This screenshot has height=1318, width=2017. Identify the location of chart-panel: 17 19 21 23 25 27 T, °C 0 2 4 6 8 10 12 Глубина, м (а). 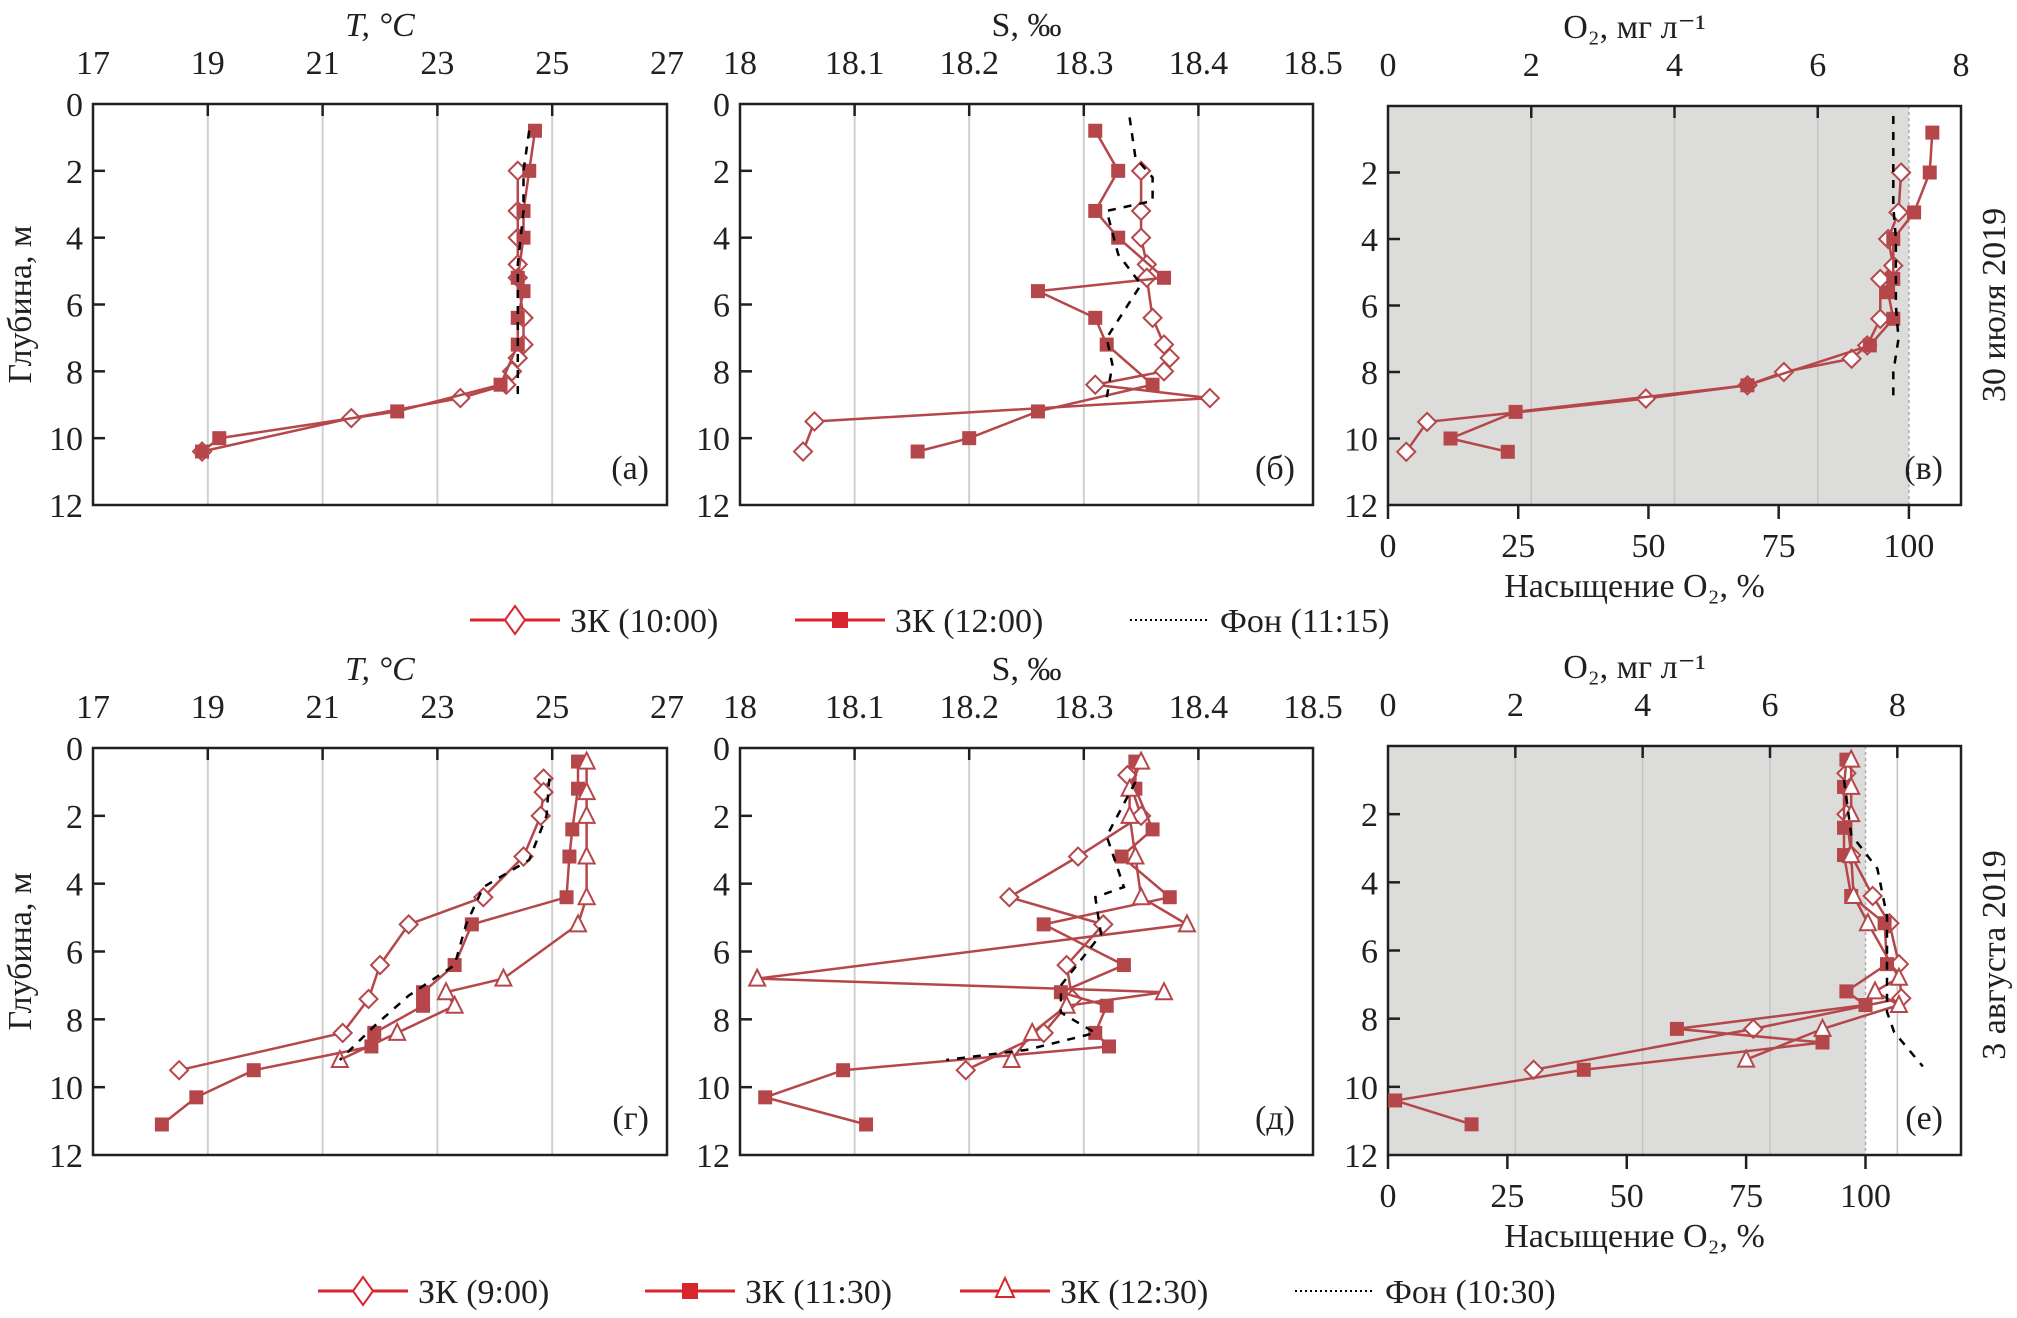
(343, 266).